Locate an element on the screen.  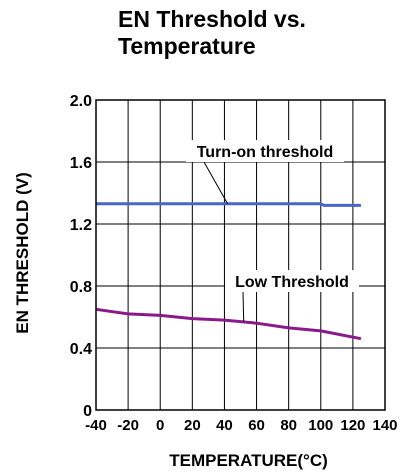
y-tick-label: 1.2 is located at coordinates (81, 225).